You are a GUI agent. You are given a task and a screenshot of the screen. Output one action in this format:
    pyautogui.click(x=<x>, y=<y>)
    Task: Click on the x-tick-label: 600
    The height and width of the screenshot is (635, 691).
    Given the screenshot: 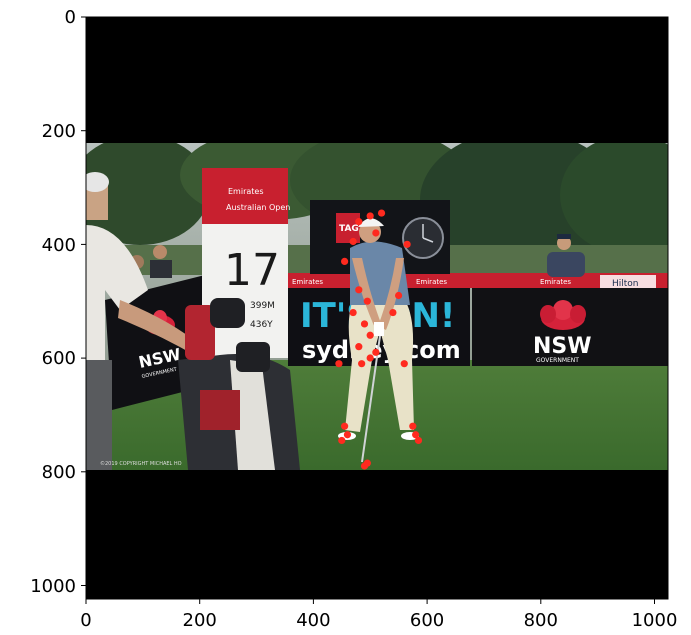 What is the action you would take?
    pyautogui.click(x=427, y=620)
    